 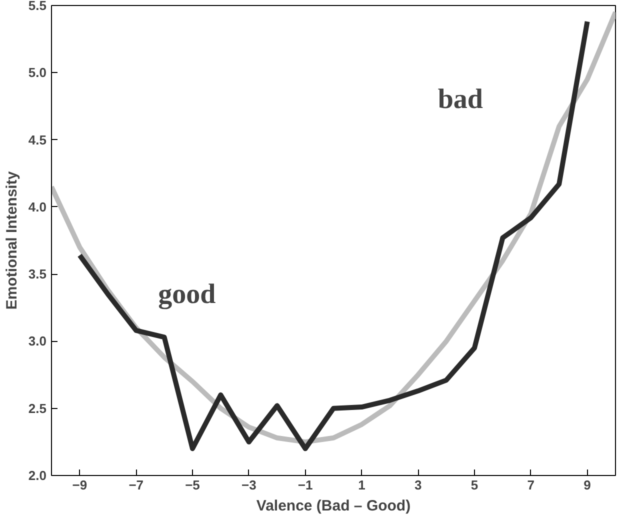 What do you see at coordinates (37, 72) in the screenshot?
I see `y-tick-label: 5.0` at bounding box center [37, 72].